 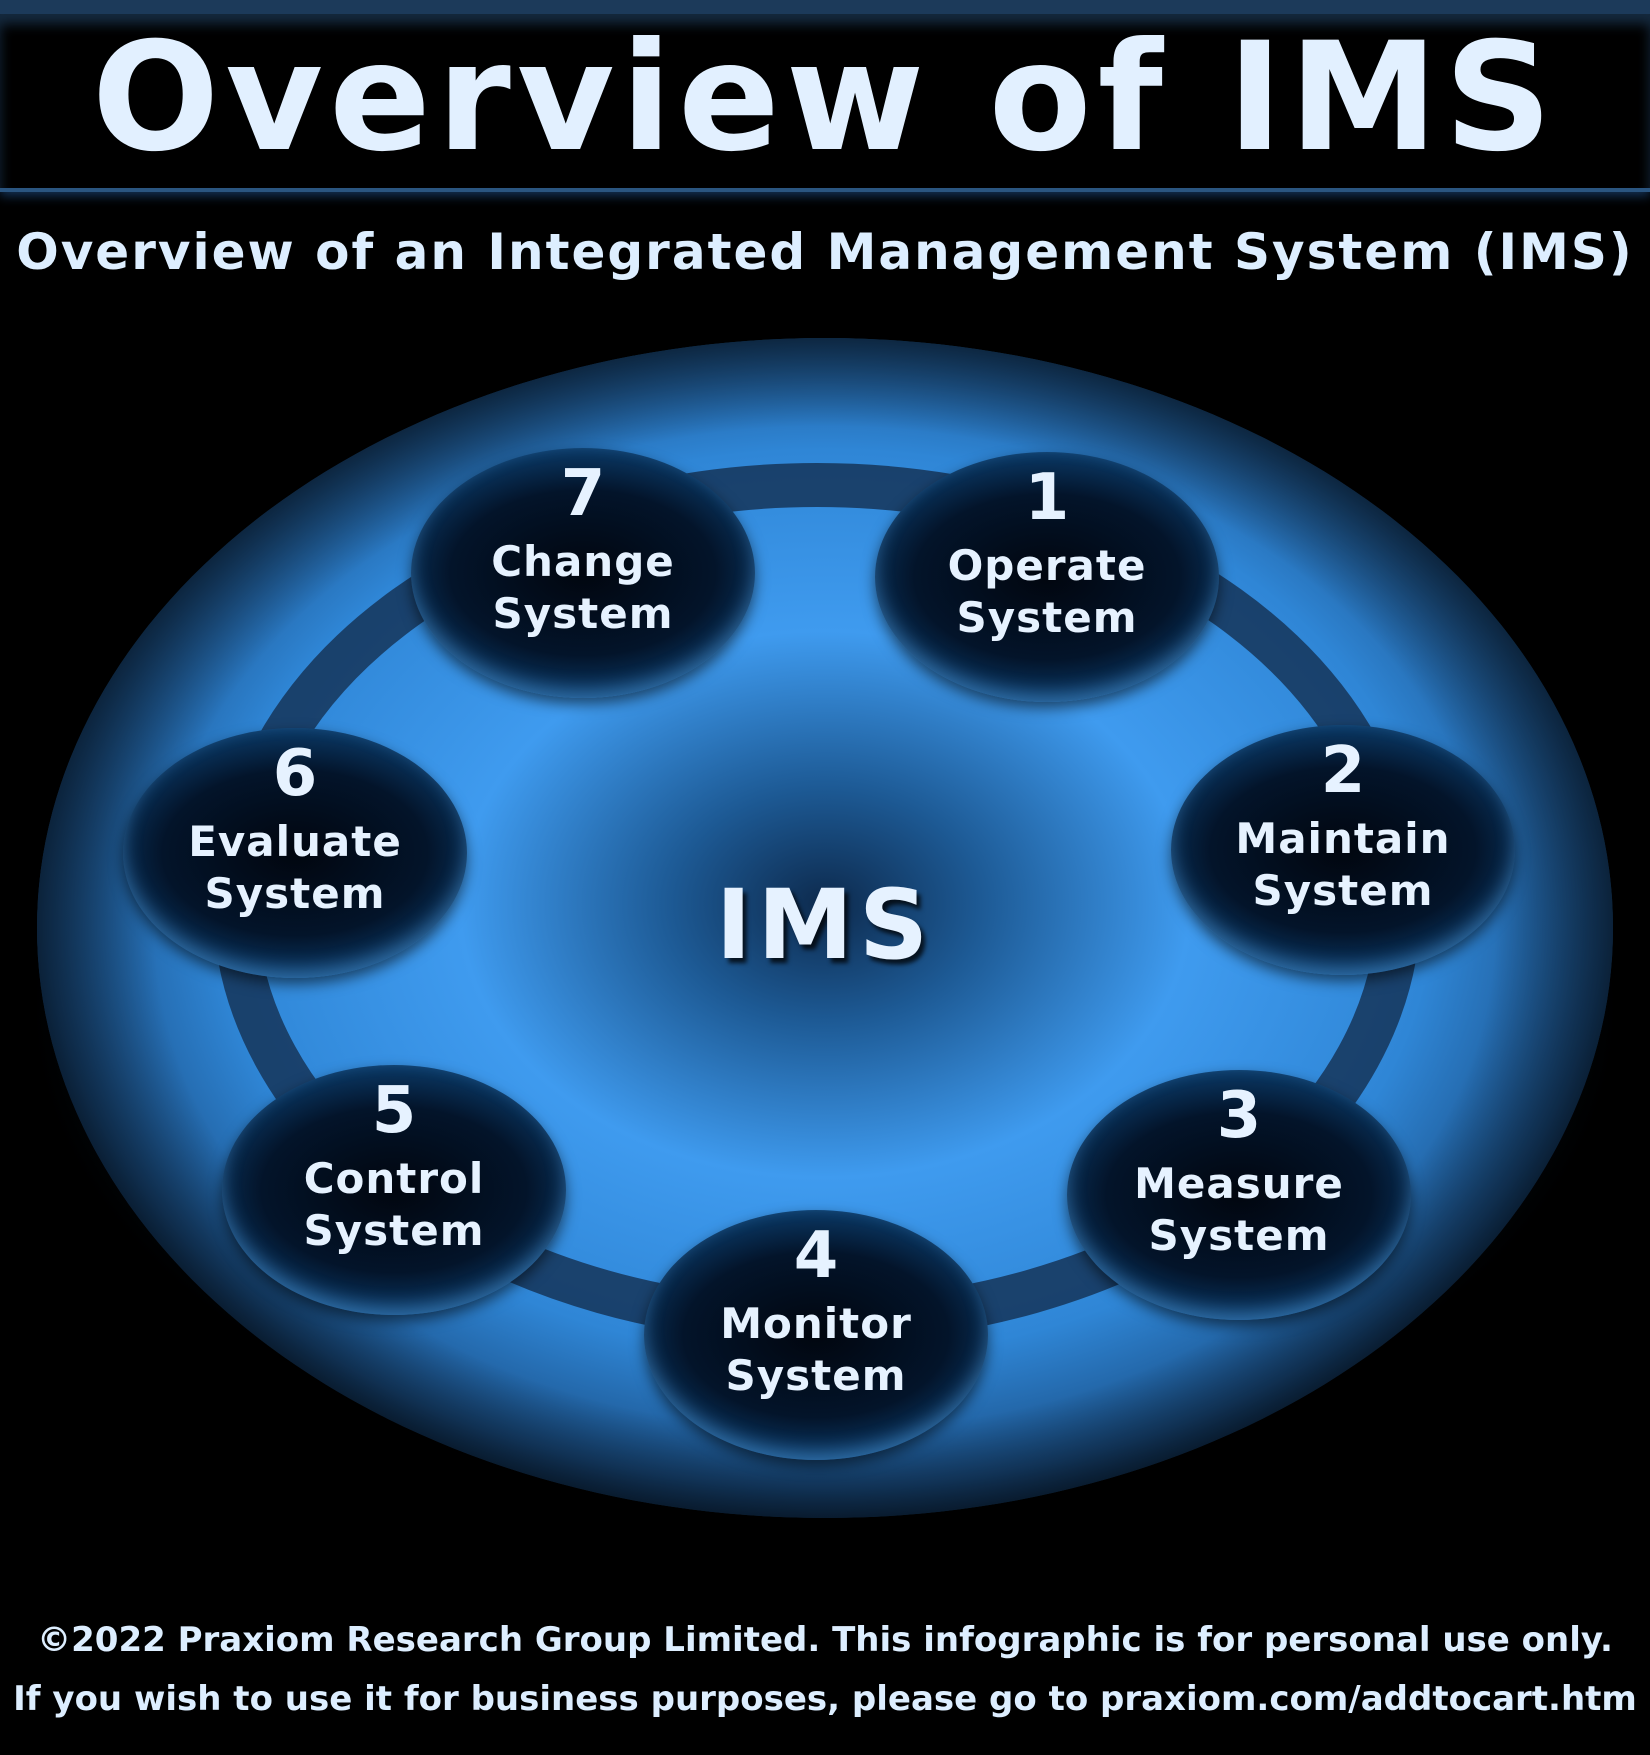 I want to click on step-label: Measure, so click(x=1239, y=1183).